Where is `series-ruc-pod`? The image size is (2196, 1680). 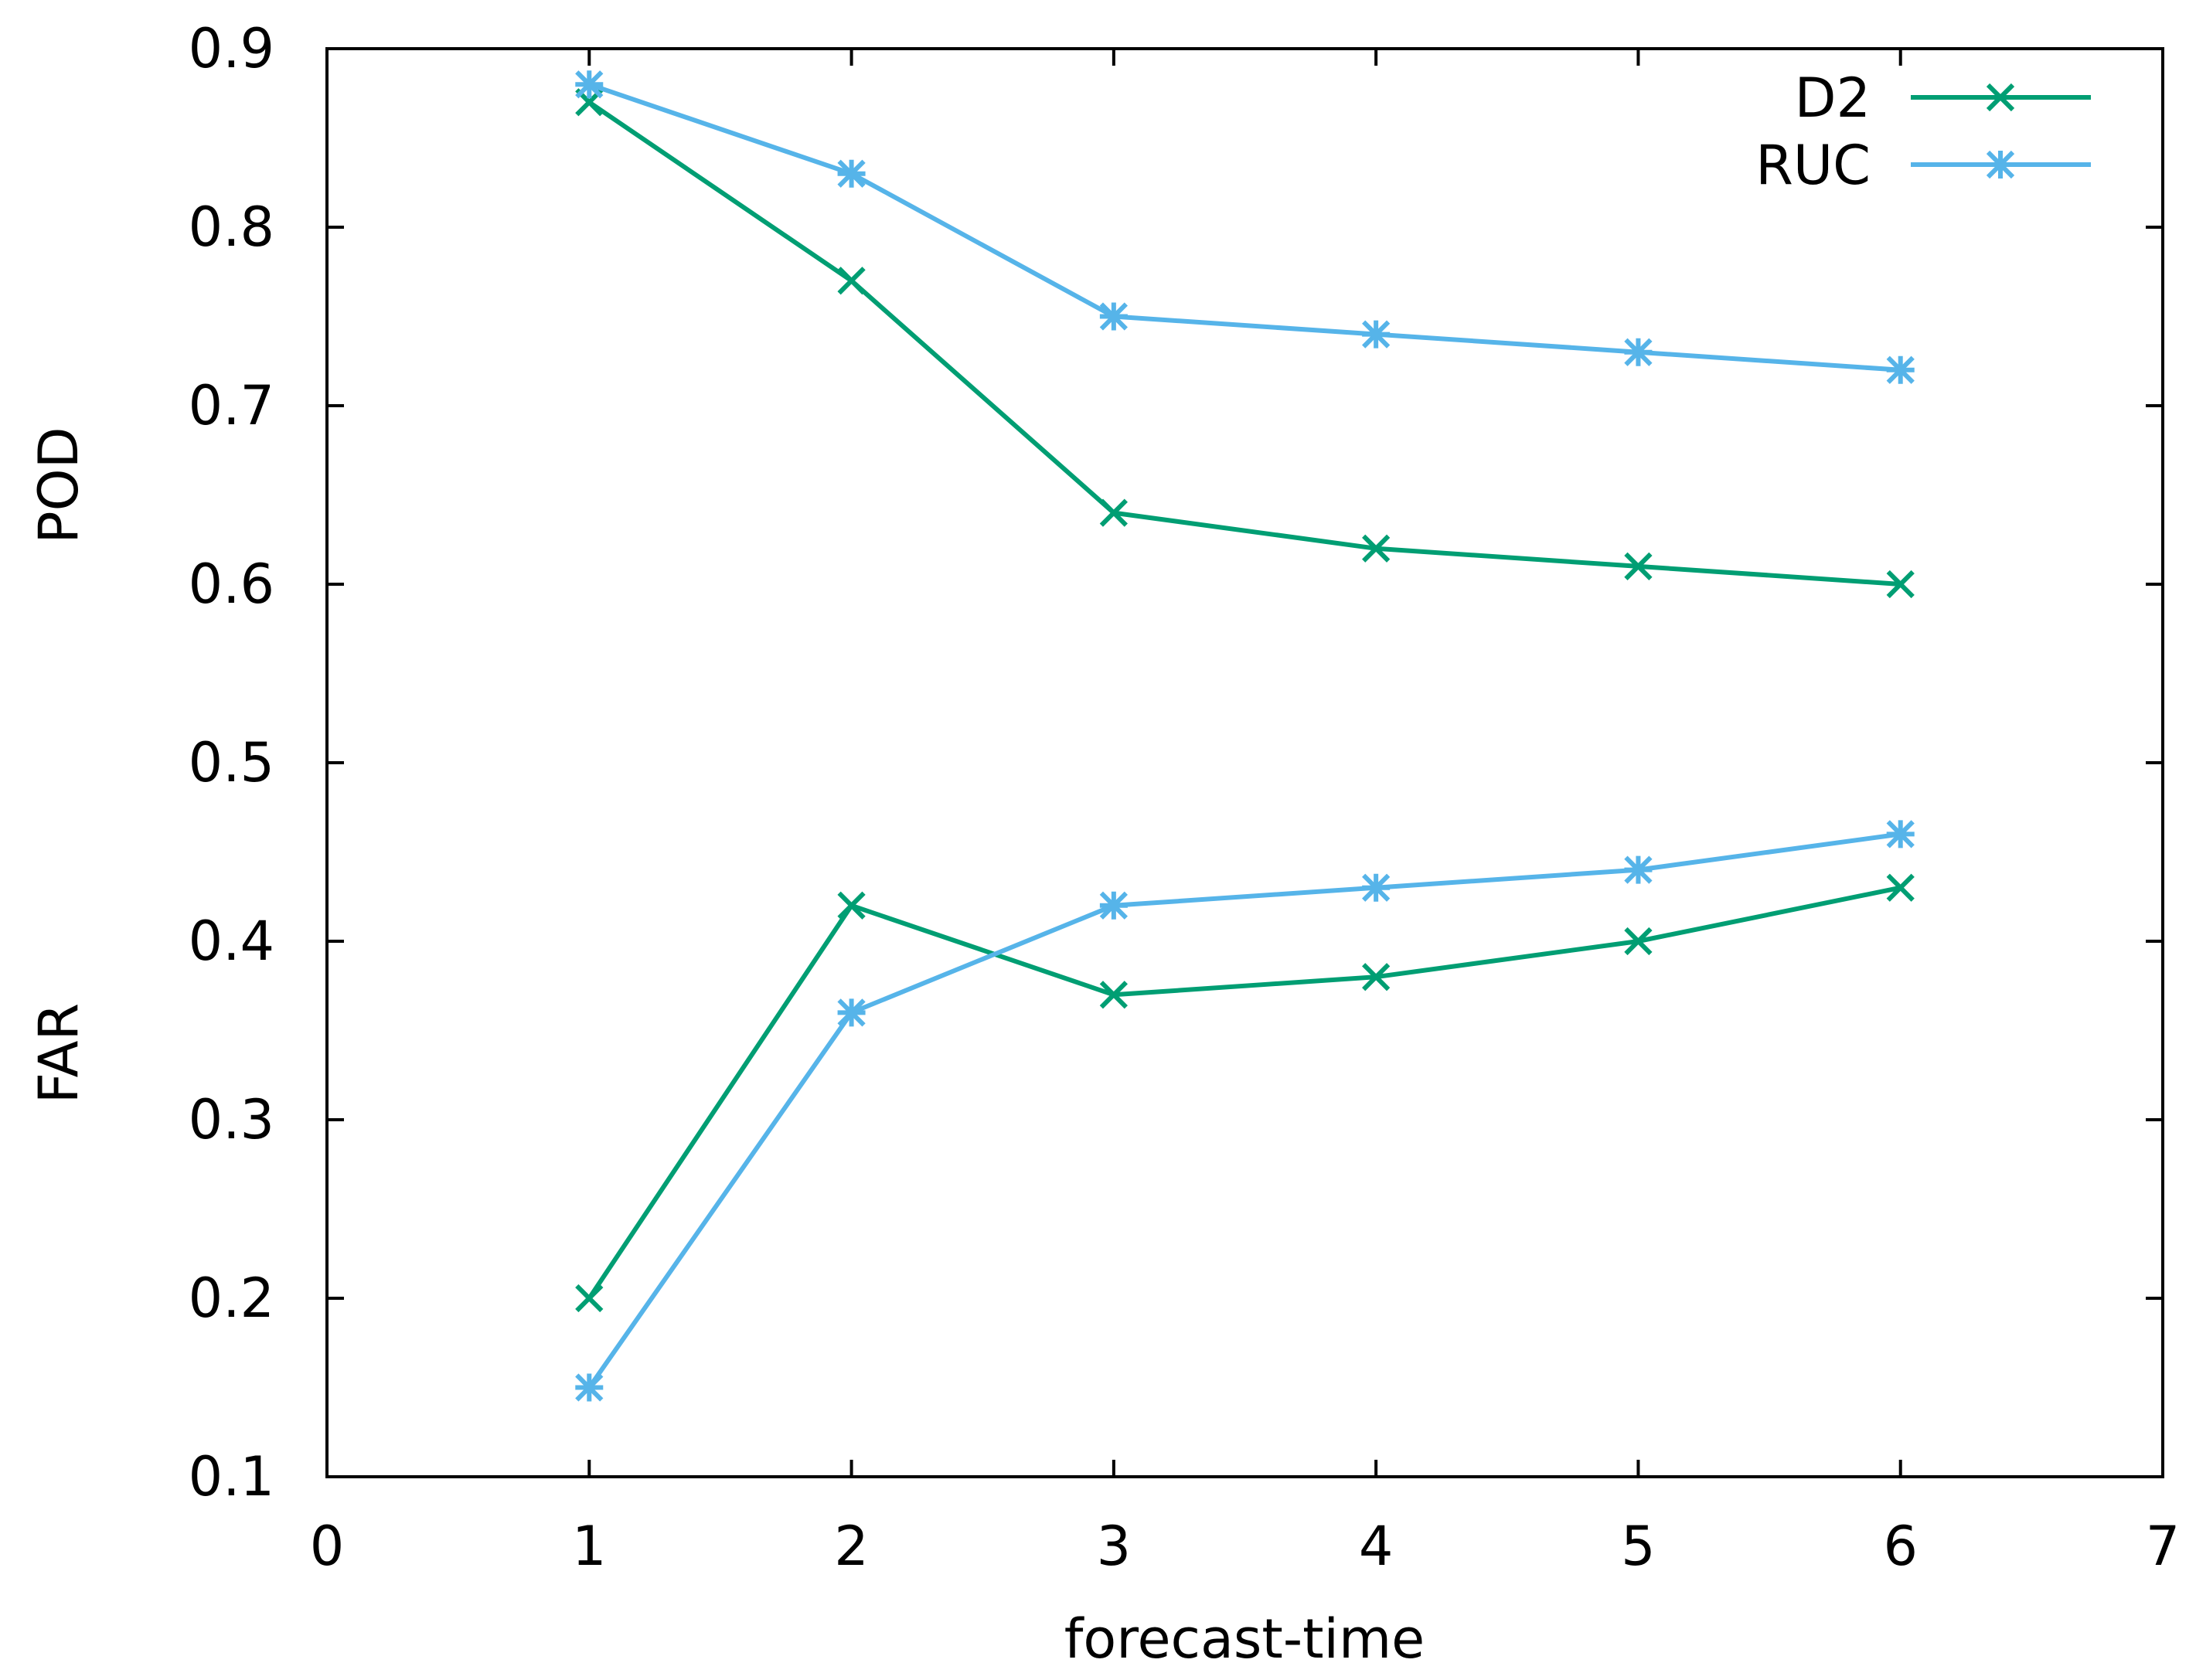
series-ruc-pod is located at coordinates (1245, 227).